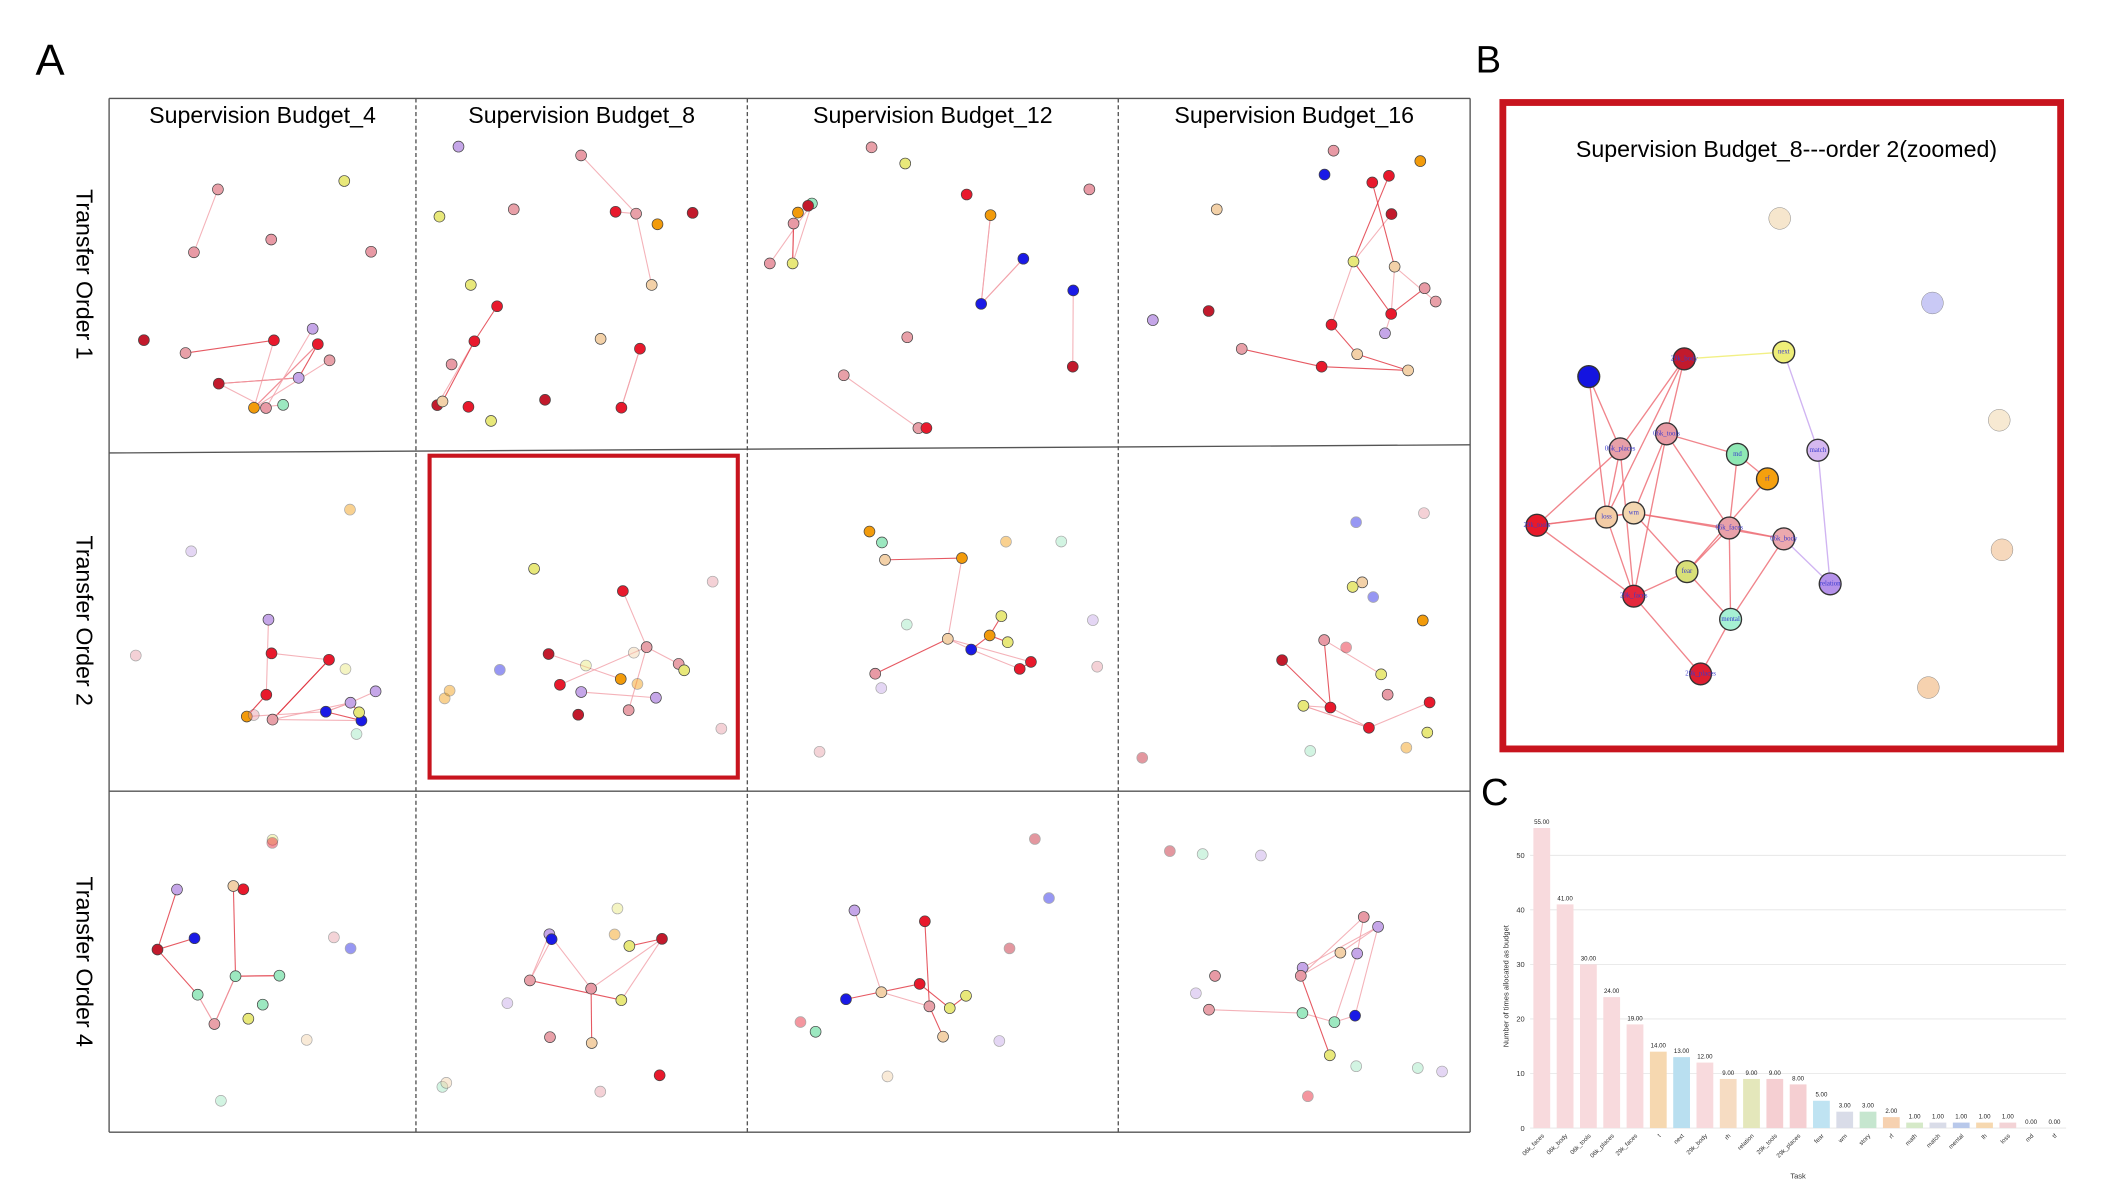 This screenshot has height=1191, width=2107. What do you see at coordinates (1798, 1078) in the screenshot?
I see `value-label: 8.00` at bounding box center [1798, 1078].